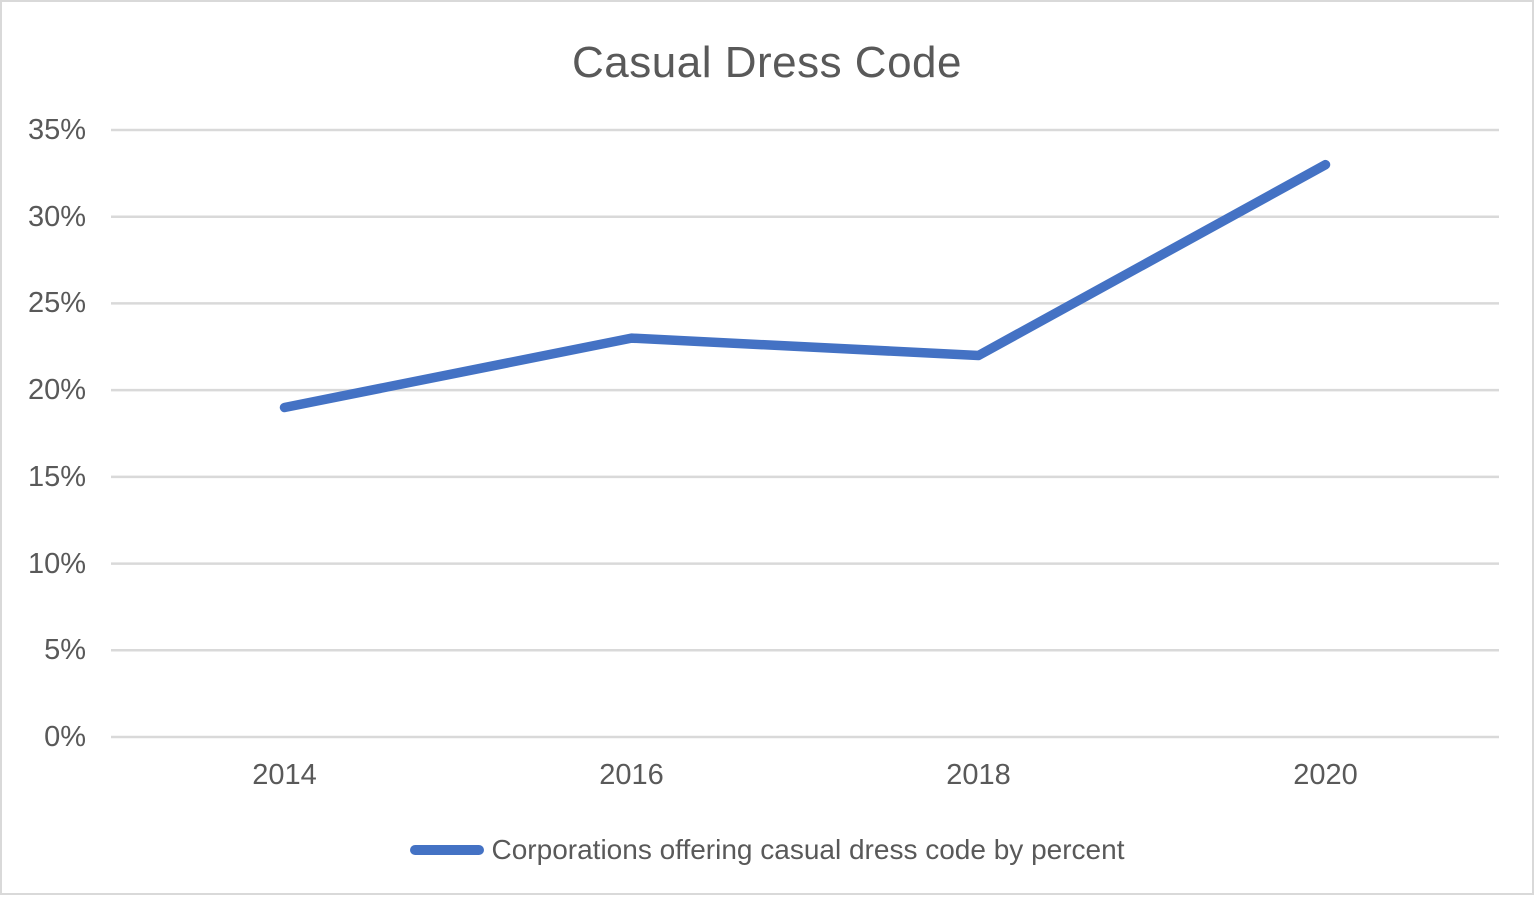 The width and height of the screenshot is (1536, 897). I want to click on y-tick-label: 10%, so click(56, 563).